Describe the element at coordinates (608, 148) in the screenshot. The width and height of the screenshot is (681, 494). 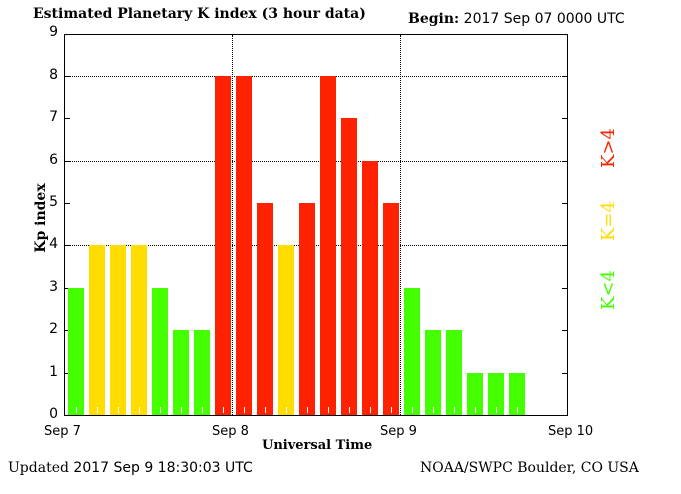
I see `legend-high: K>4` at that location.